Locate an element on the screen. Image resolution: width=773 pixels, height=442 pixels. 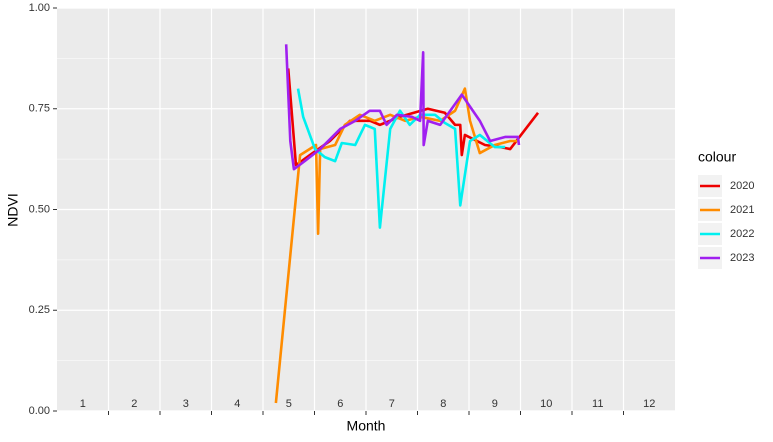
y-axis-title: NDVI is located at coordinates (13, 209).